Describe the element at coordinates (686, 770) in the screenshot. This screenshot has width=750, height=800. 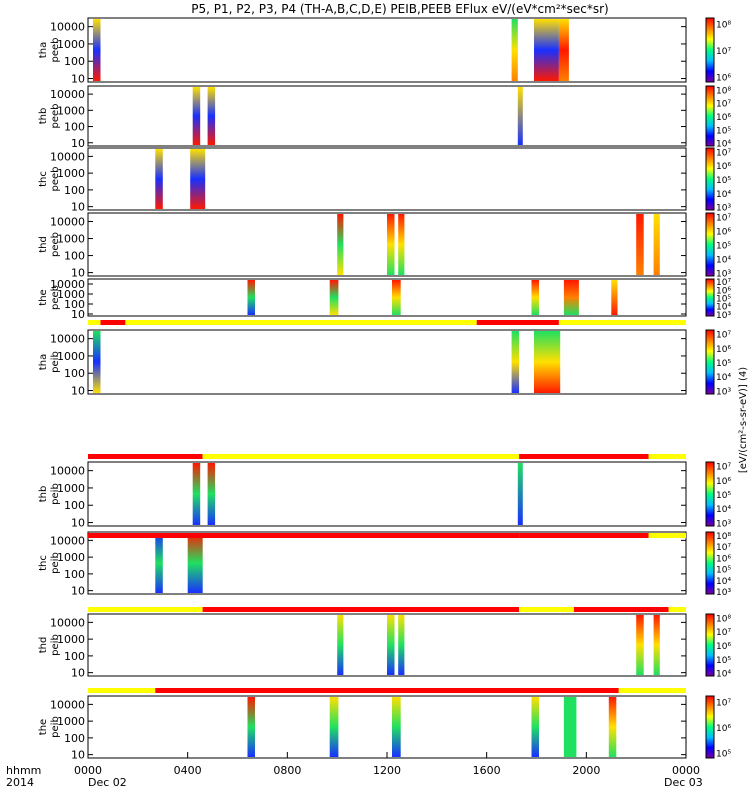
I see `x-tick-label: 0000` at that location.